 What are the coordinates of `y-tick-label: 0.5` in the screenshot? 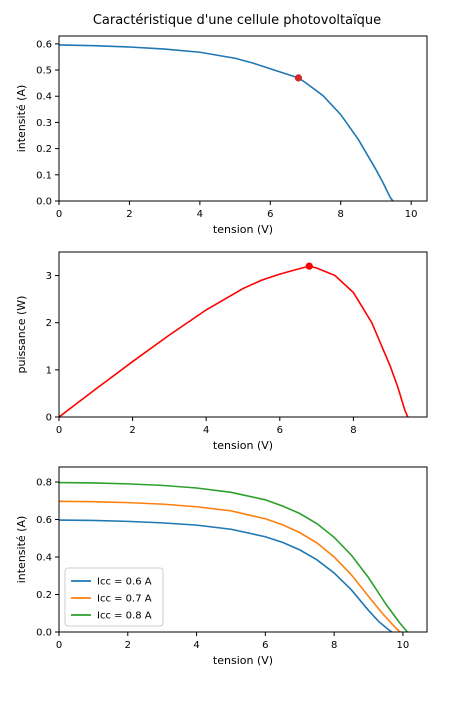 It's located at (44, 71).